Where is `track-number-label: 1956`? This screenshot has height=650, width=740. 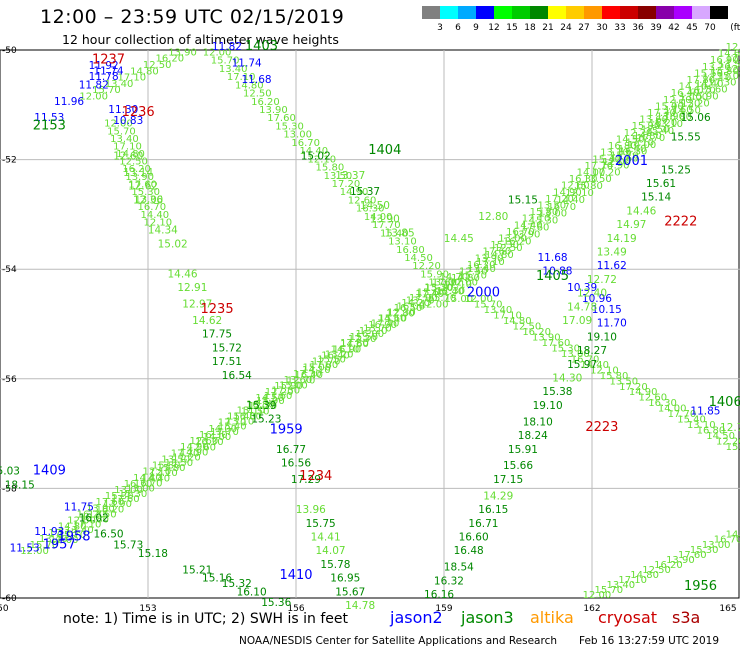
track-number-label: 1956 is located at coordinates (700, 586).